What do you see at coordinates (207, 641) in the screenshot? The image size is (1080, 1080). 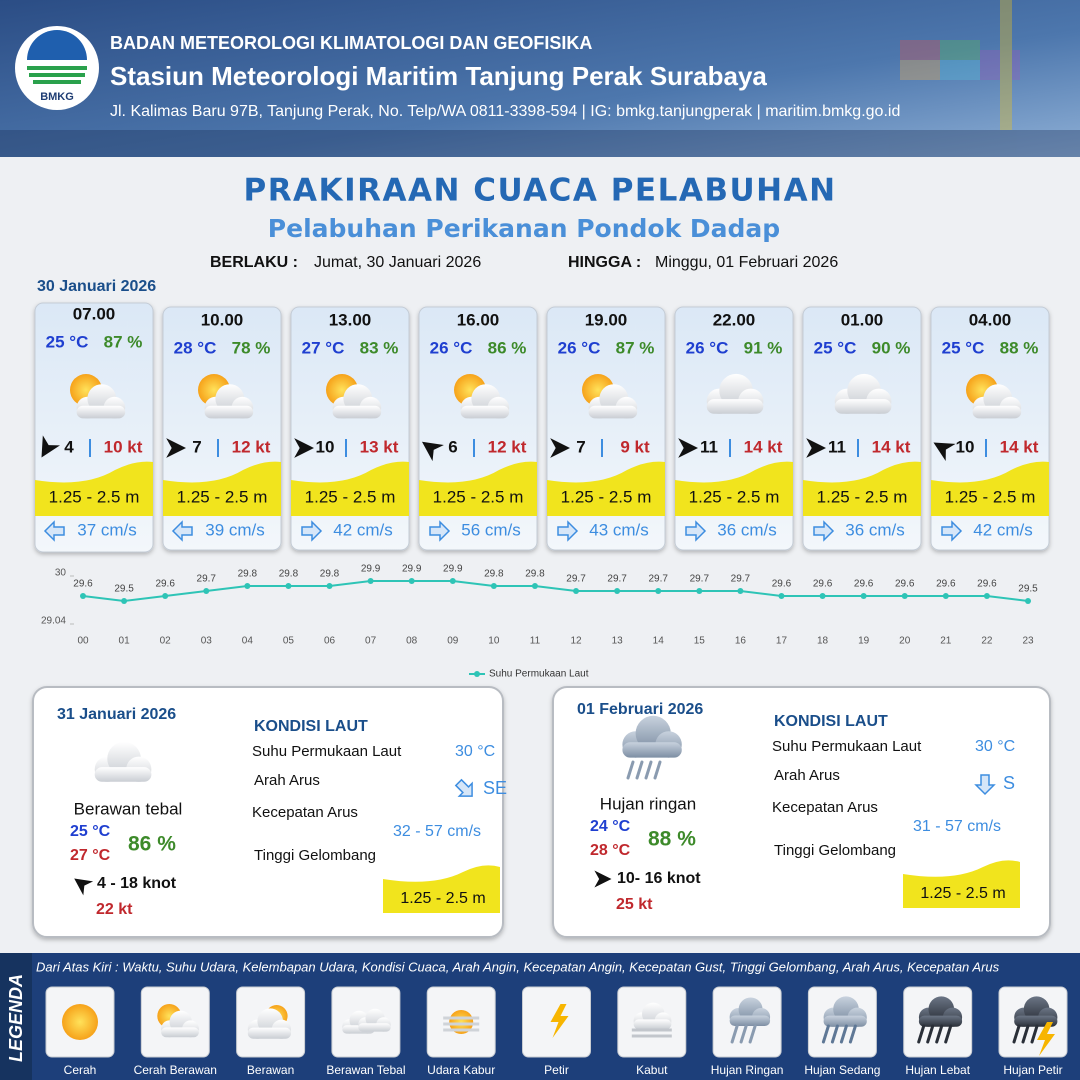 I see `x-tick-label: 03` at bounding box center [207, 641].